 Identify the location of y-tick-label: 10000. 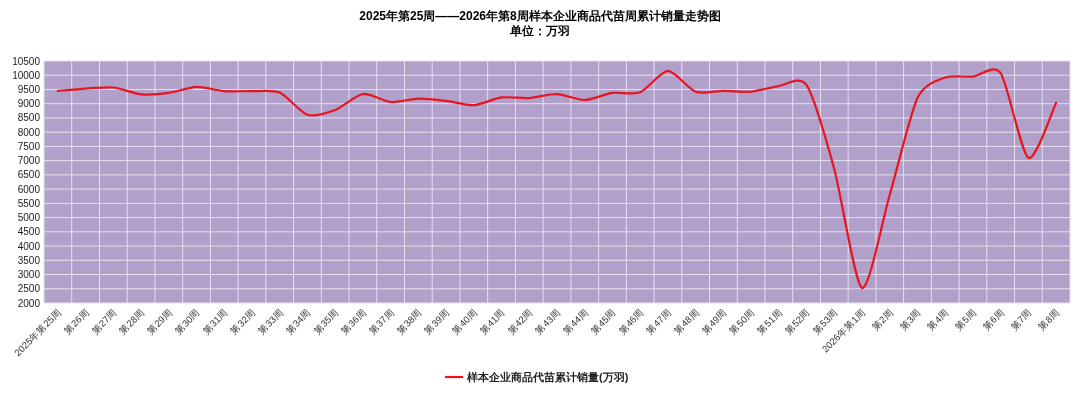
(26, 75).